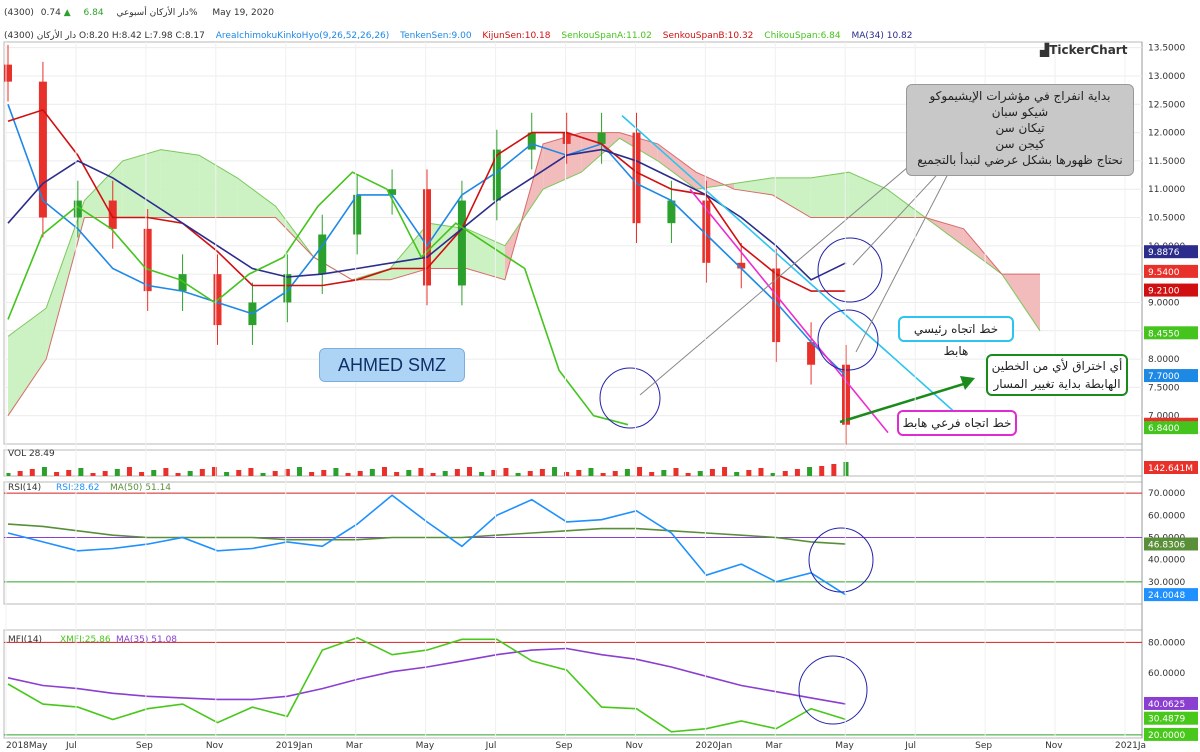 This screenshot has width=1200, height=752. Describe the element at coordinates (713, 746) in the screenshot. I see `time-tick-label: 2020Jan` at that location.